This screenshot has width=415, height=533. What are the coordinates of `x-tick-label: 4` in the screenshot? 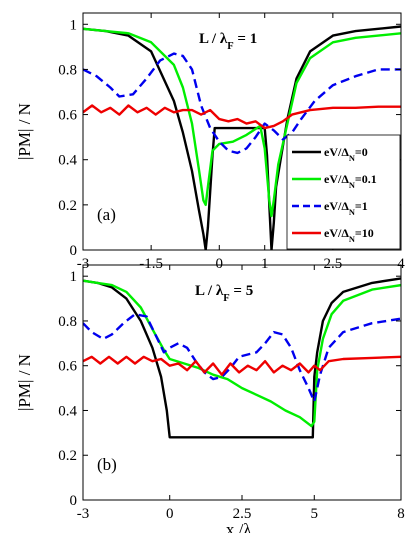 It's located at (401, 264).